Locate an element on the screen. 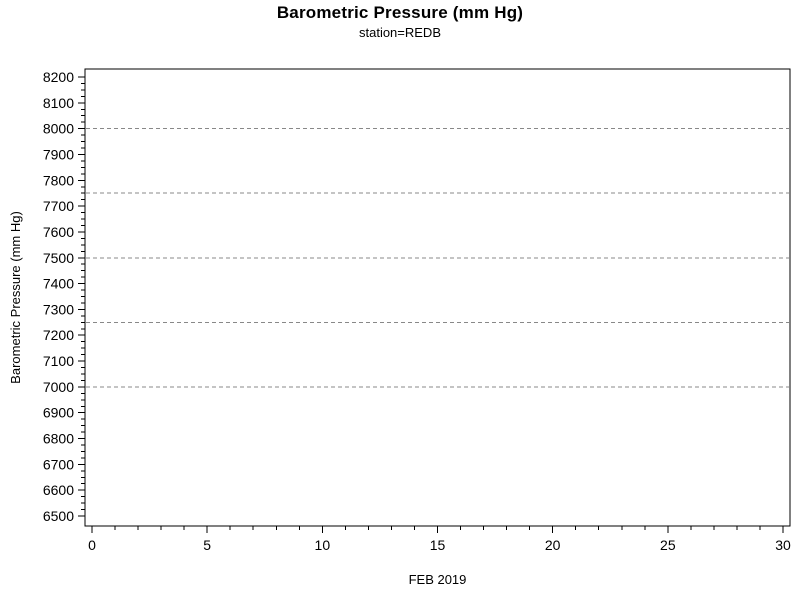 This screenshot has width=800, height=600. y-tick-label: 7300 is located at coordinates (58, 309).